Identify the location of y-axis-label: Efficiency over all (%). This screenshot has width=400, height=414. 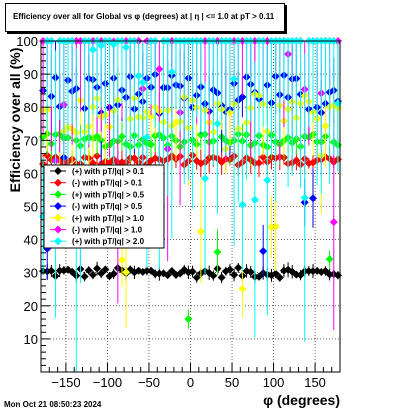
(15, 120).